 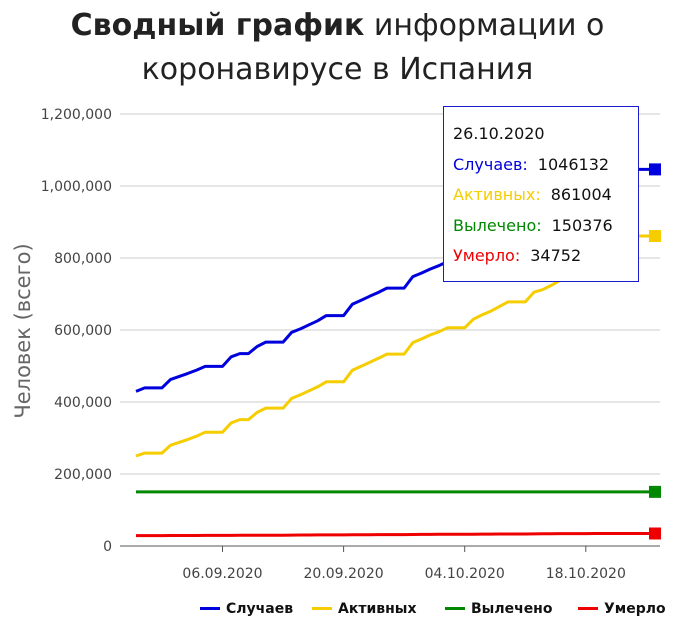 I want to click on legend-item-cases: Случаев, so click(x=246, y=609).